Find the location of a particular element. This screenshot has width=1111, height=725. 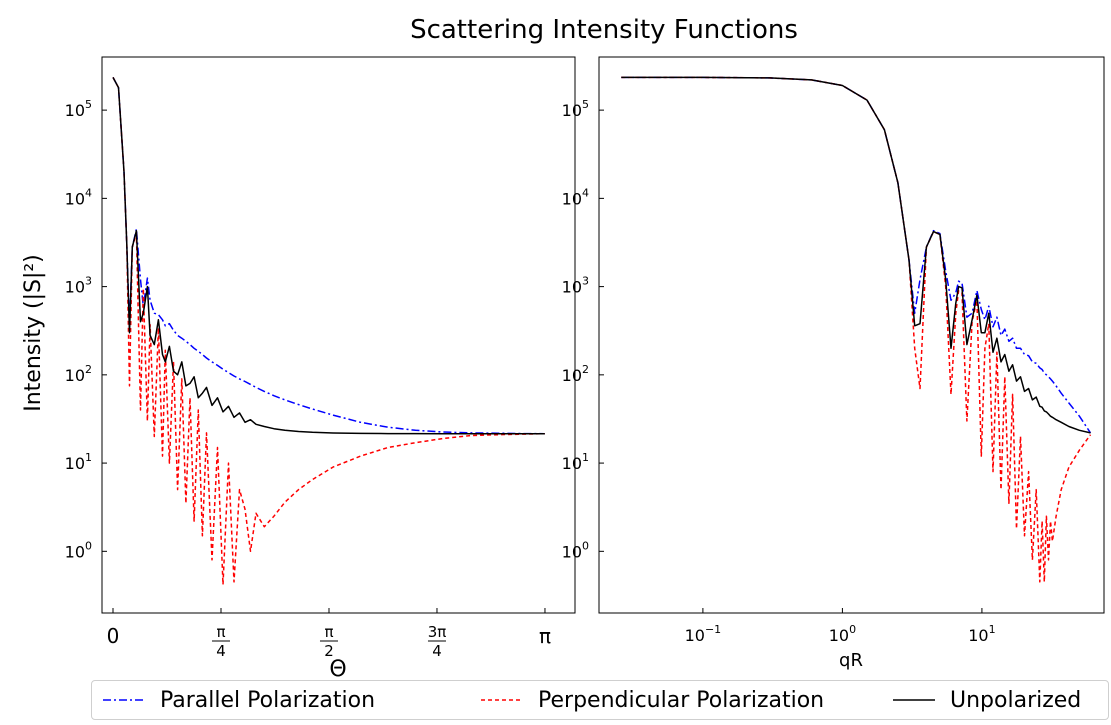

left-x-axis-label: Θ is located at coordinates (337, 669).